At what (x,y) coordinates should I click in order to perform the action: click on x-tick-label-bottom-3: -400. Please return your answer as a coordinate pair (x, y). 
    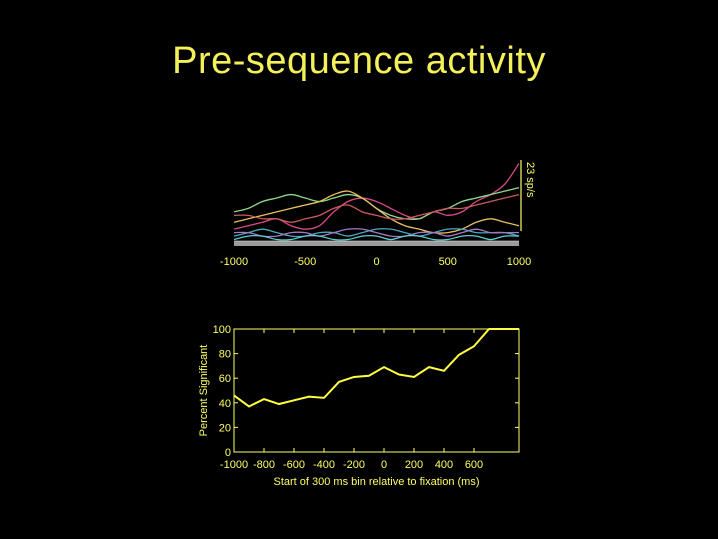
    Looking at the image, I should click on (324, 465).